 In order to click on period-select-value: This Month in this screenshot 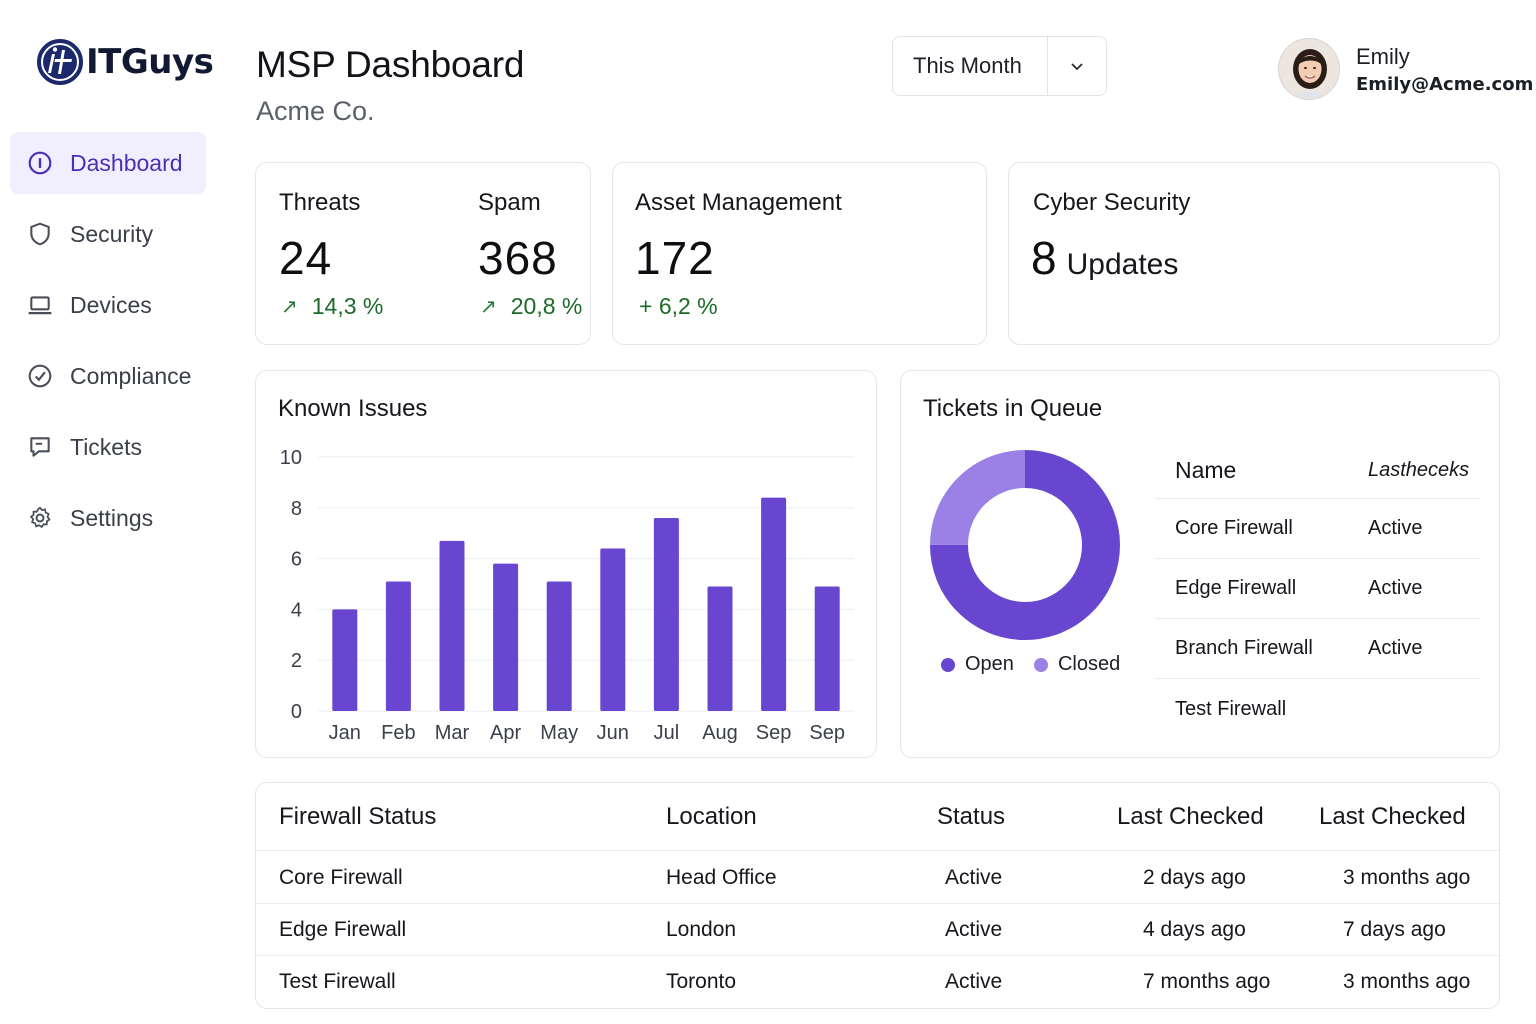, I will do `click(967, 65)`.